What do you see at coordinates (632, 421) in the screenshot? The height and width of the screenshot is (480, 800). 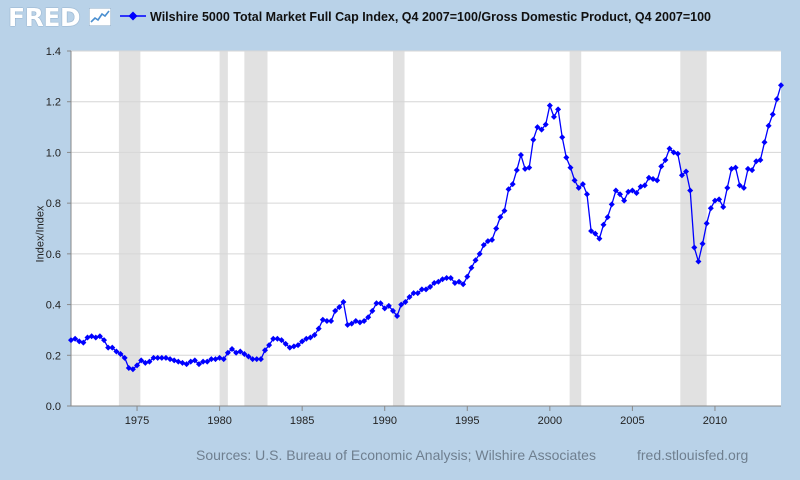 I see `x-tick-label: 2005` at bounding box center [632, 421].